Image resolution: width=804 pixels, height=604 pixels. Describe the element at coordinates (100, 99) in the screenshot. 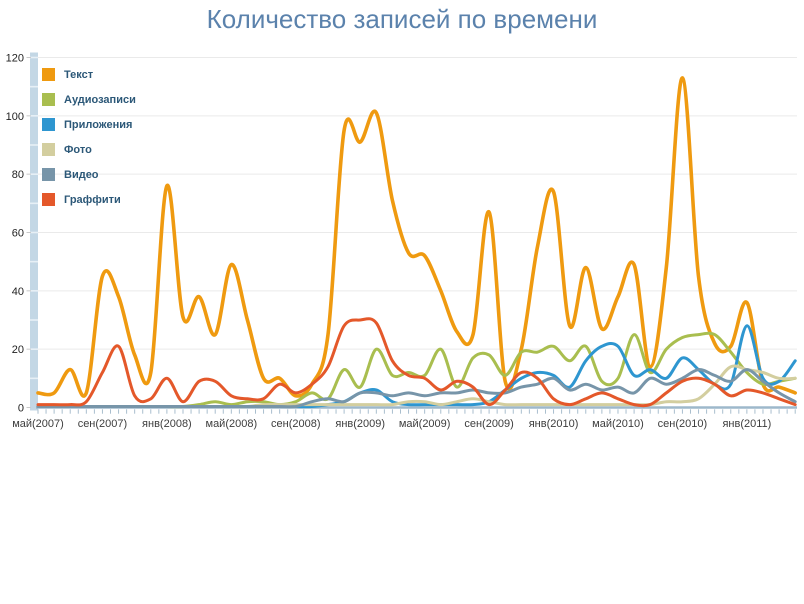

I see `legend-label: Аудиозаписи` at that location.